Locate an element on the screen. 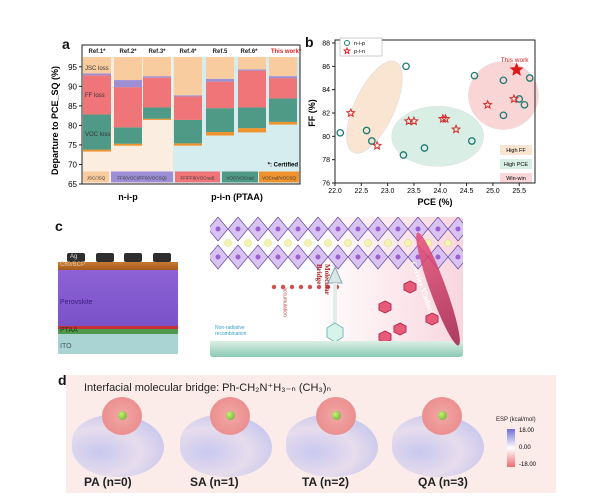 This screenshot has width=600, height=500. y-axis-label: Departure to PCE_SQ (%) is located at coordinates (55, 120).